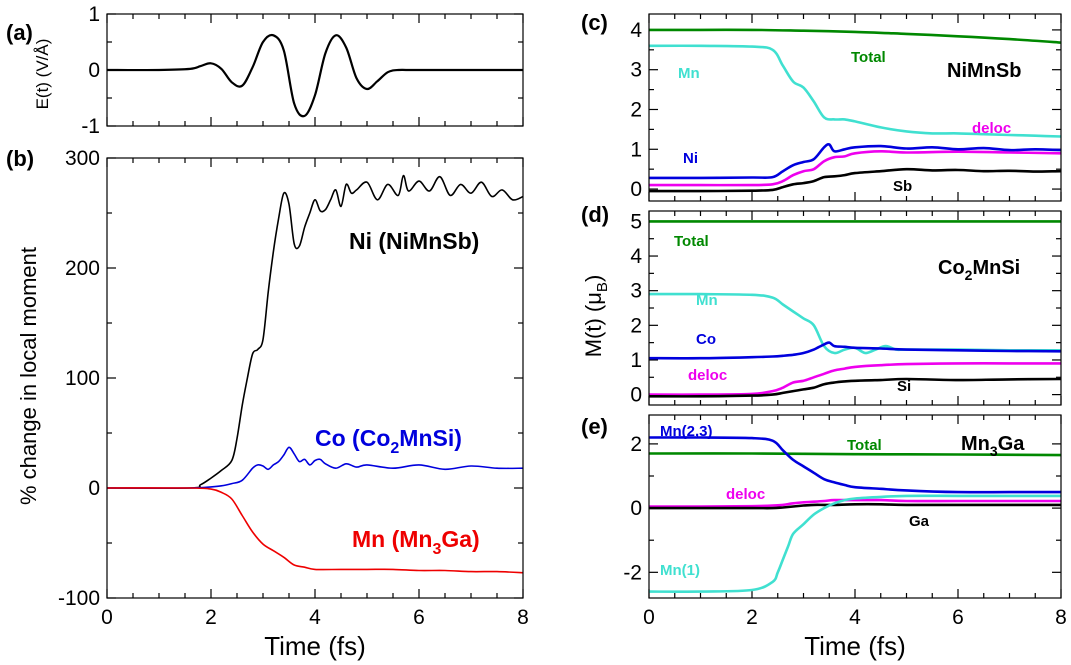 Image resolution: width=1071 pixels, height=665 pixels. What do you see at coordinates (594, 22) in the screenshot?
I see `panel-label-c: (c)` at bounding box center [594, 22].